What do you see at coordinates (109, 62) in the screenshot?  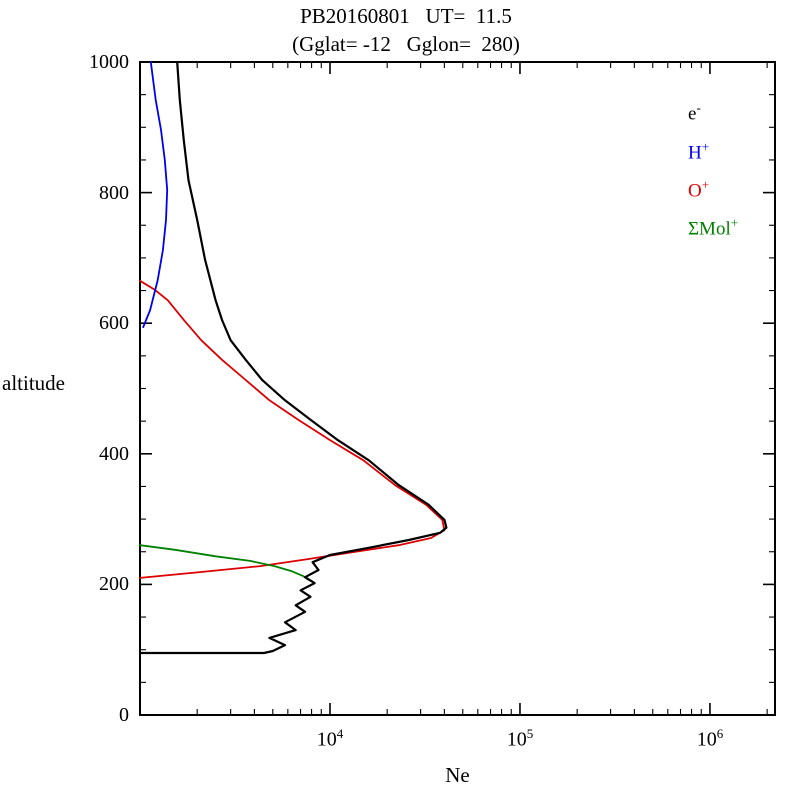 I see `y-tick-label: 1000` at bounding box center [109, 62].